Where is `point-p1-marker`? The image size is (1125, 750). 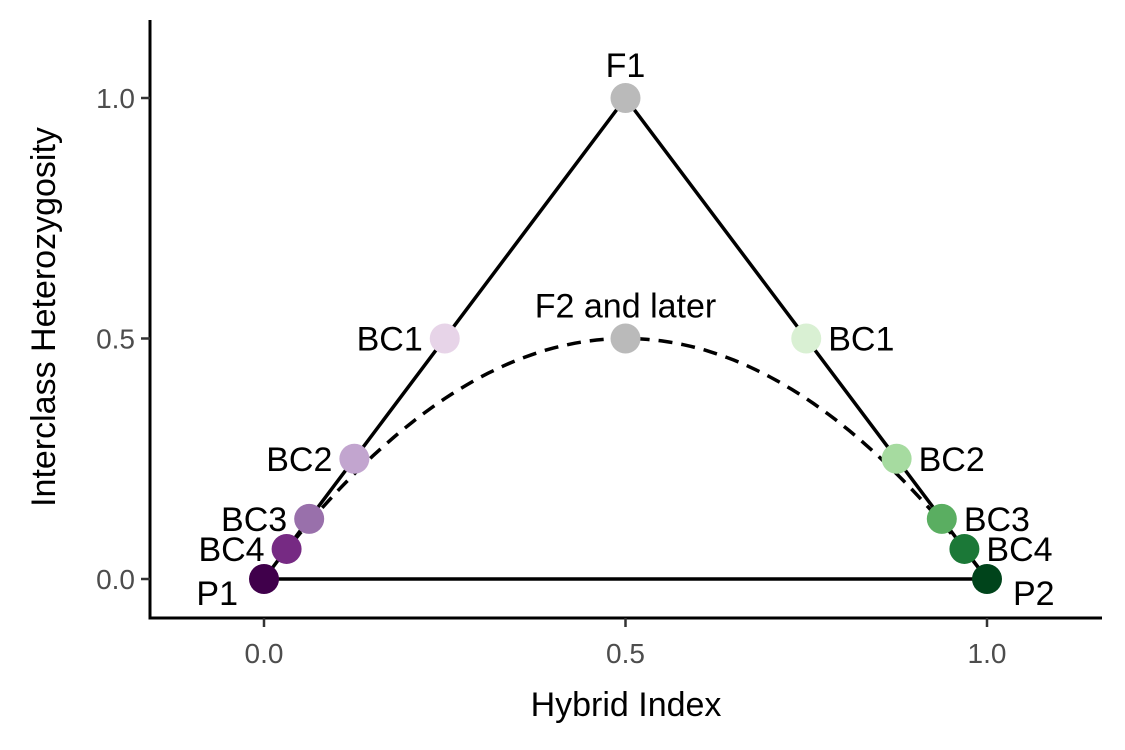 point-p1-marker is located at coordinates (264, 579).